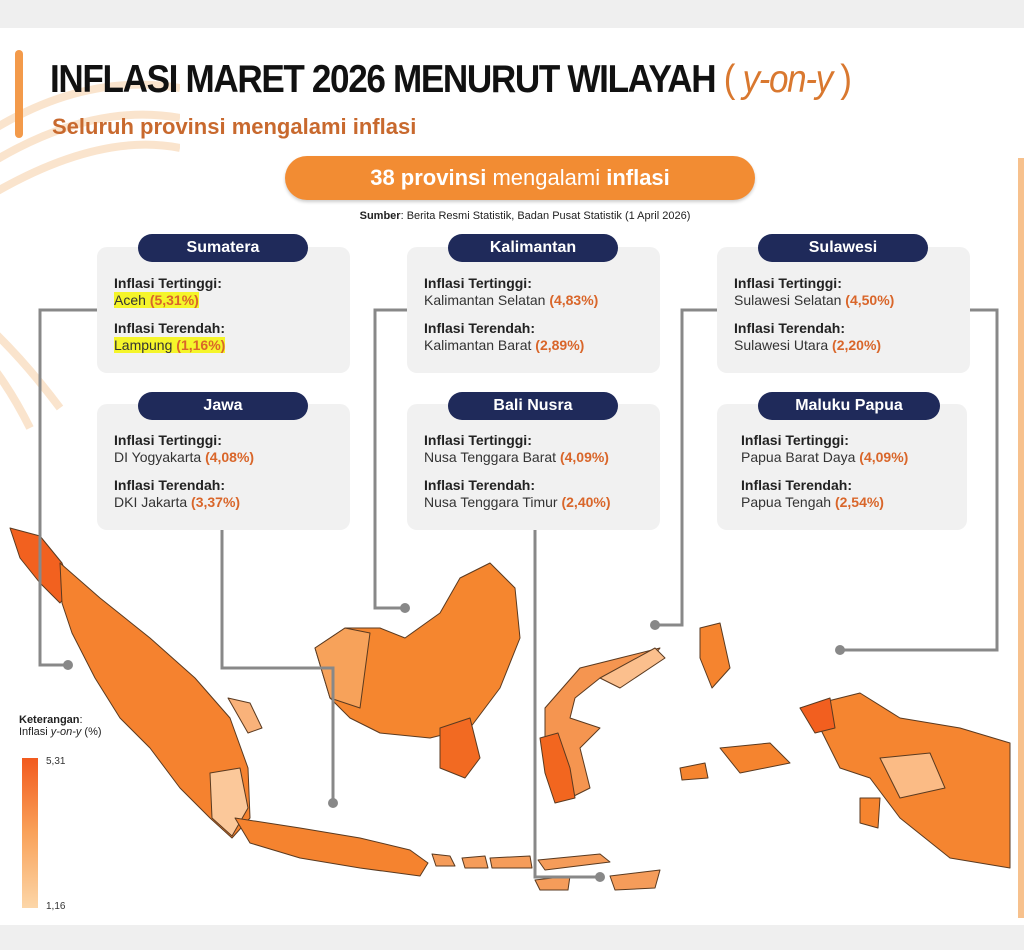 The image size is (1024, 950). Describe the element at coordinates (814, 300) in the screenshot. I see `highest-value: Sulawesi Selatan (4,50%)` at that location.